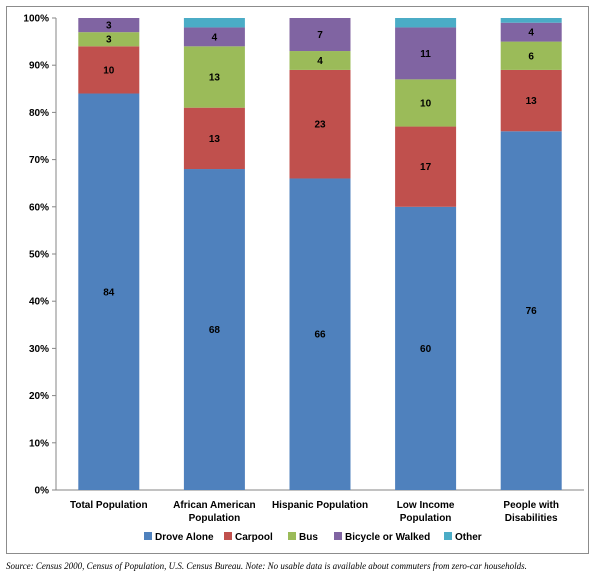 The width and height of the screenshot is (599, 579). Describe the element at coordinates (109, 505) in the screenshot. I see `x-category-label: Total Population` at that location.